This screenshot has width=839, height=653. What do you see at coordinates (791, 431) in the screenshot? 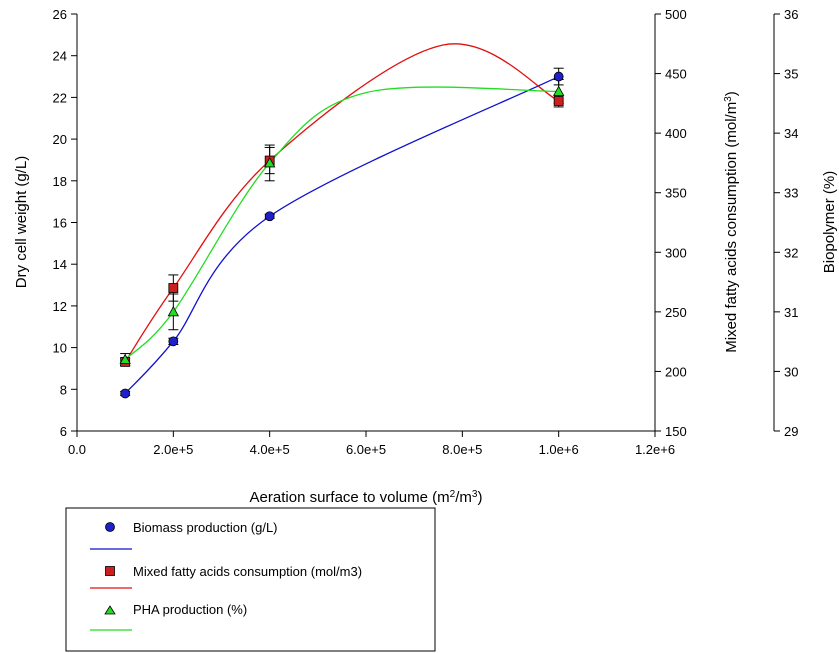
I see `y-tick-label: 29` at bounding box center [791, 431].